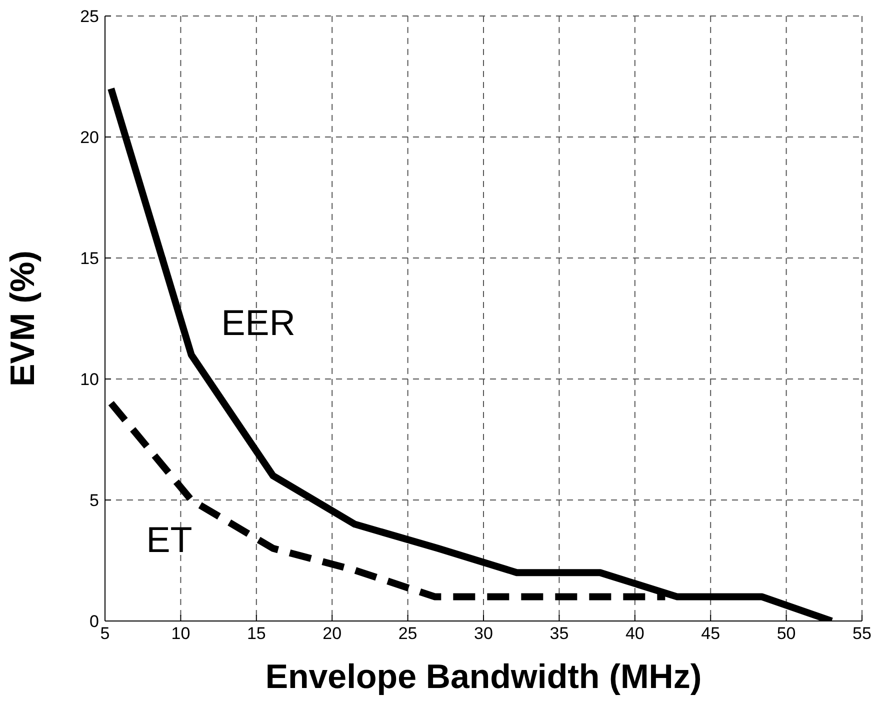 The image size is (878, 702). What do you see at coordinates (483, 677) in the screenshot?
I see `x-axis-title: Envelope Bandwidth (MHz)` at bounding box center [483, 677].